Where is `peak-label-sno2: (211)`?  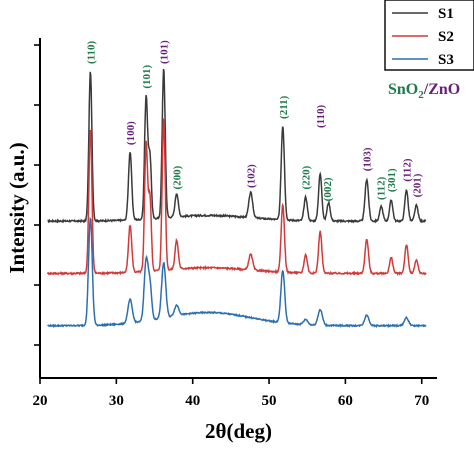 peak-label-sno2: (211) is located at coordinates (284, 107).